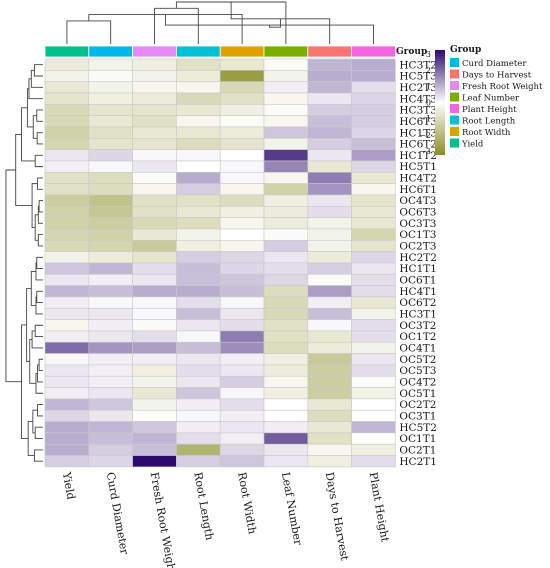 The height and width of the screenshot is (568, 550). What do you see at coordinates (176, 25) in the screenshot?
I see `column-dendrogram-branch` at bounding box center [176, 25].